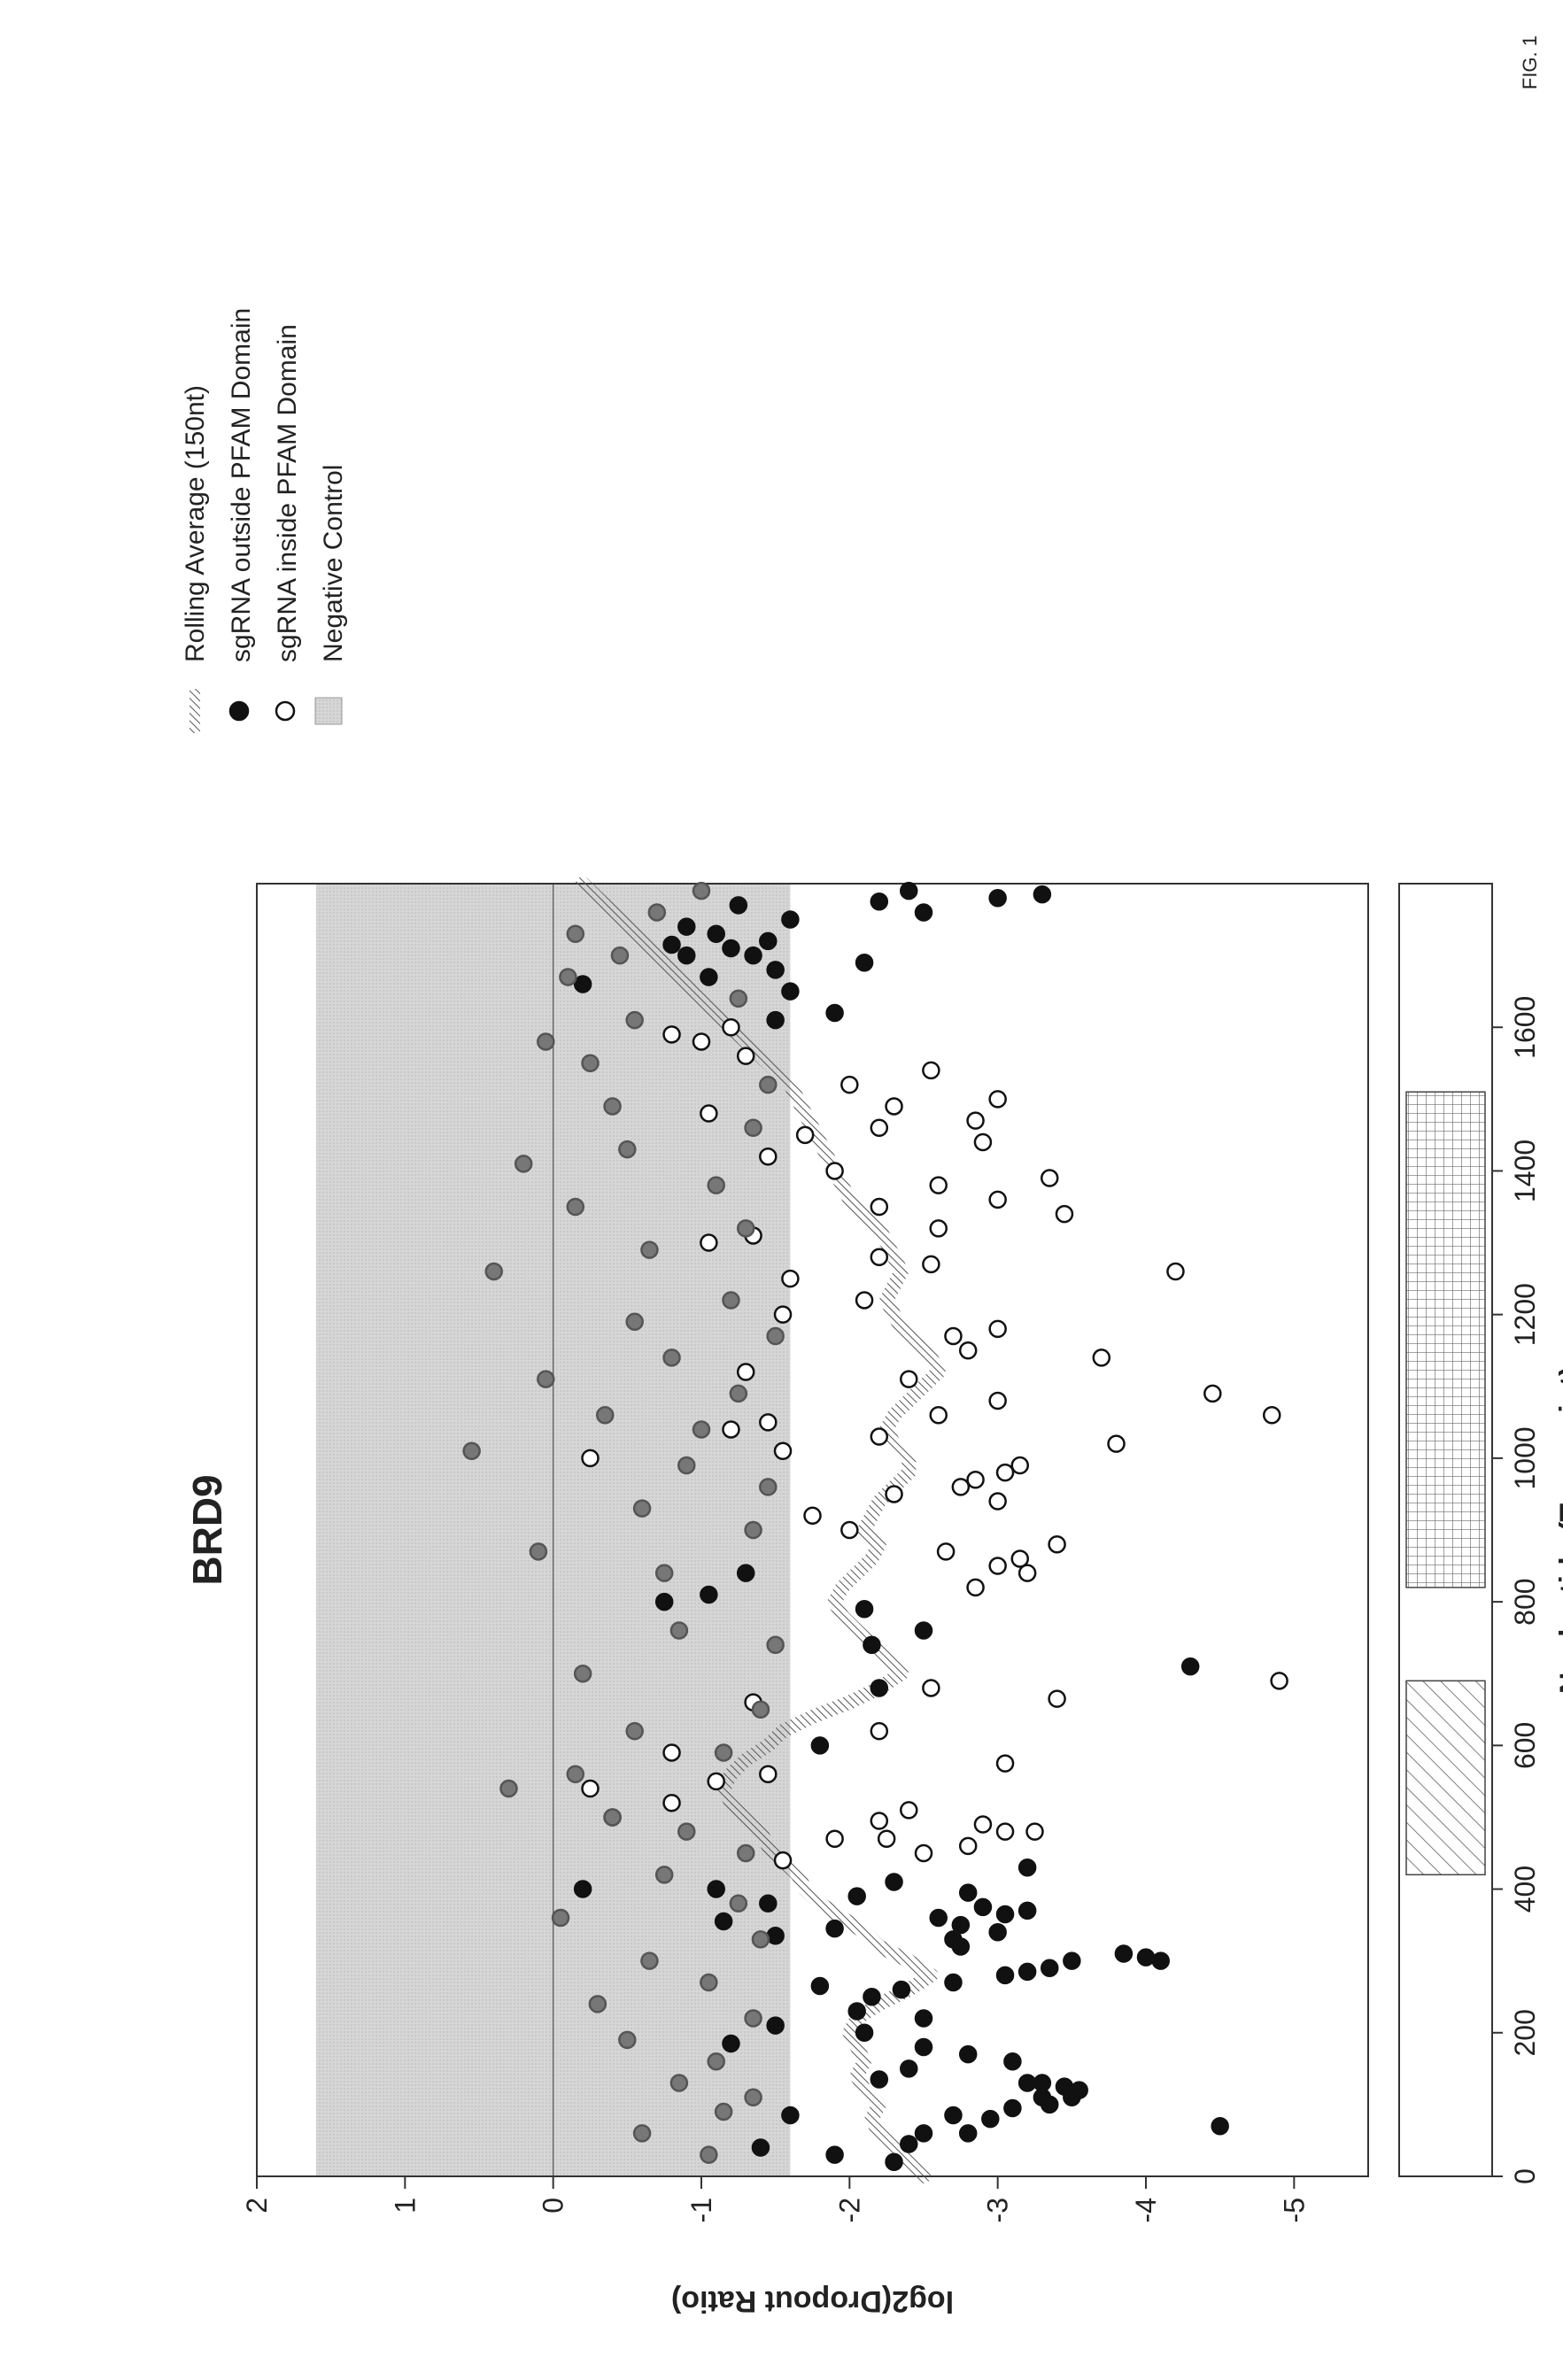  Describe the element at coordinates (553, 2206) in the screenshot. I see `y-tick-label: 0` at that location.